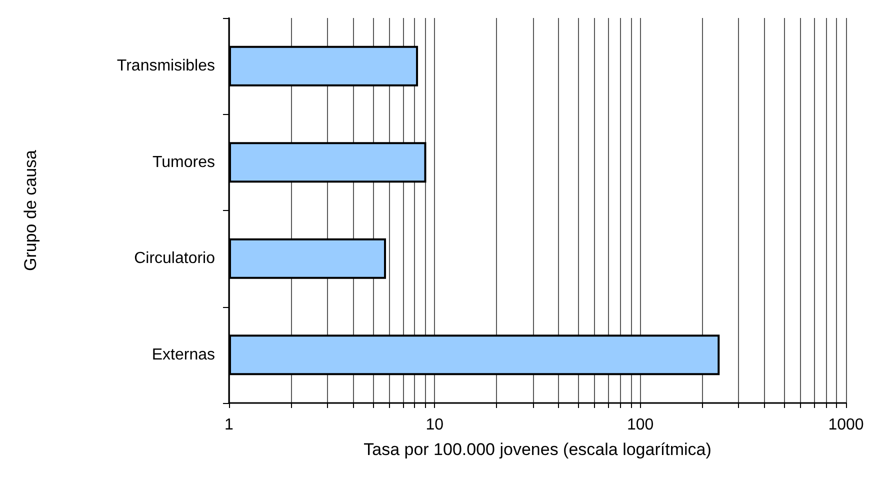 The image size is (884, 496). I want to click on x-tick-label: 1, so click(229, 425).